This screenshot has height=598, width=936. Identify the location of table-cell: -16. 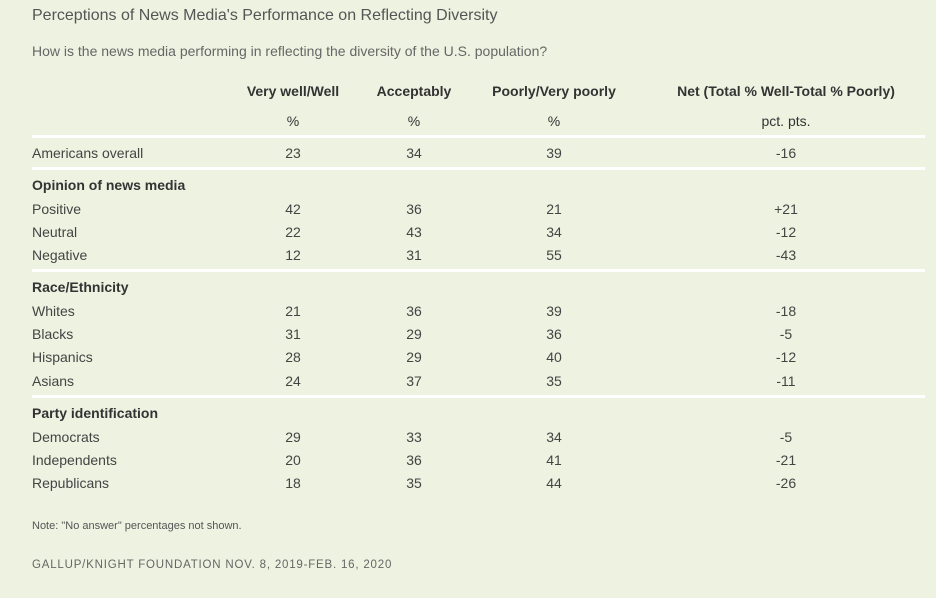
(786, 153).